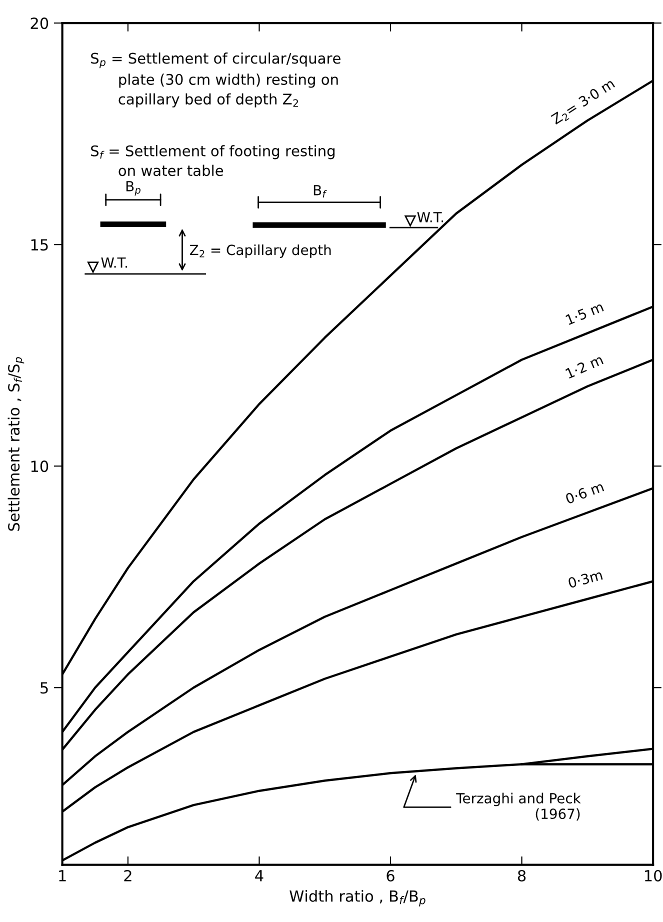  Describe the element at coordinates (16, 444) in the screenshot. I see `y-axis-title: Settlement ratio , S$_{f}$/S$_{p}$` at that location.